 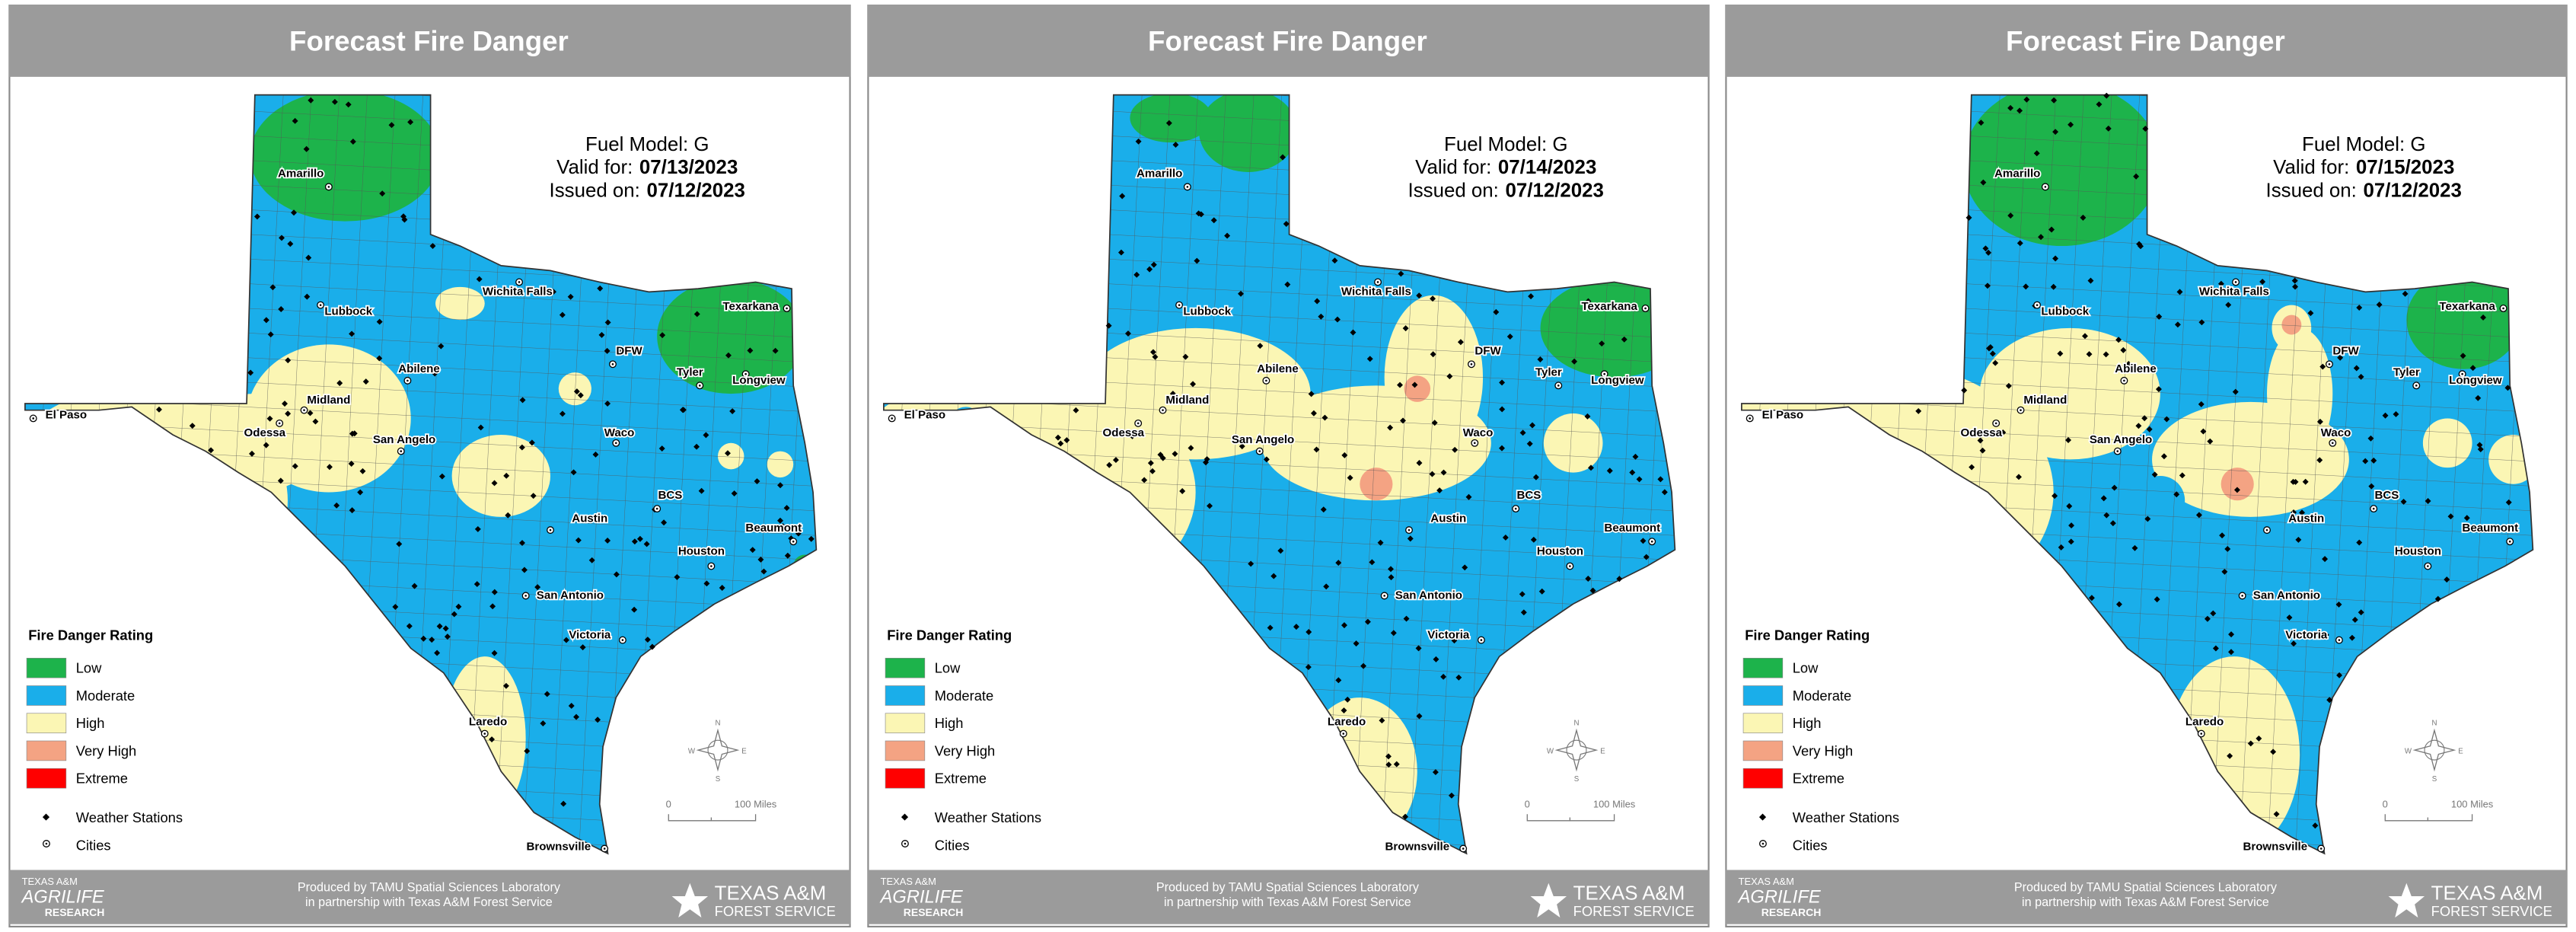 I want to click on legend-symbol-label: Weather Stations, so click(x=129, y=817).